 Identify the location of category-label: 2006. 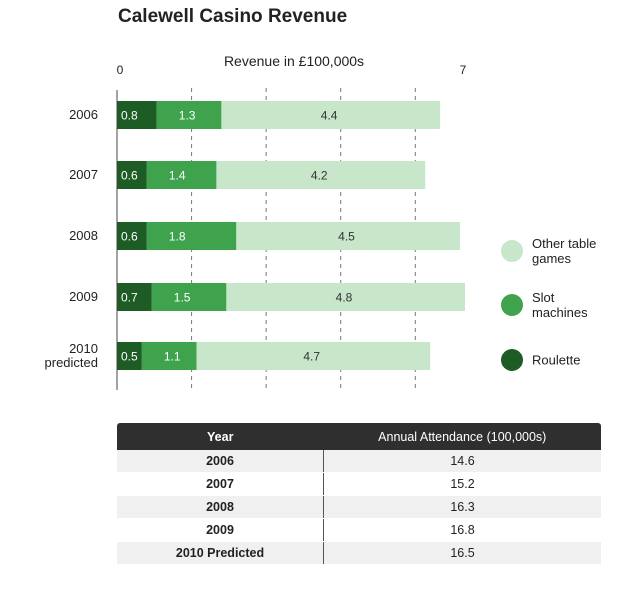
(83, 114).